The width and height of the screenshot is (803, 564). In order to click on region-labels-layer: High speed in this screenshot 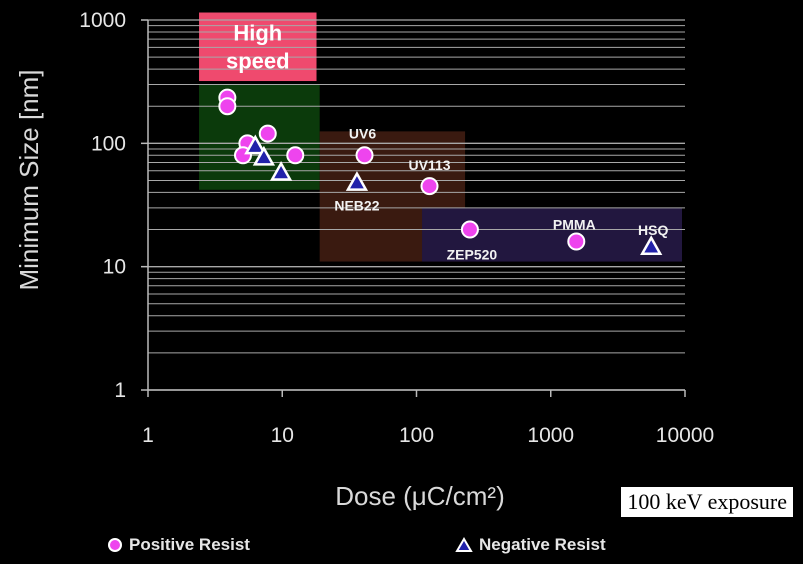, I will do `click(258, 47)`.